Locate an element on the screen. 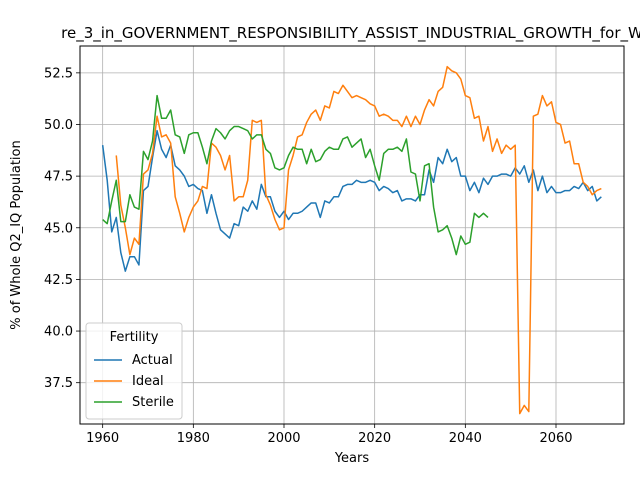  legend-title: Fertility is located at coordinates (134, 337).